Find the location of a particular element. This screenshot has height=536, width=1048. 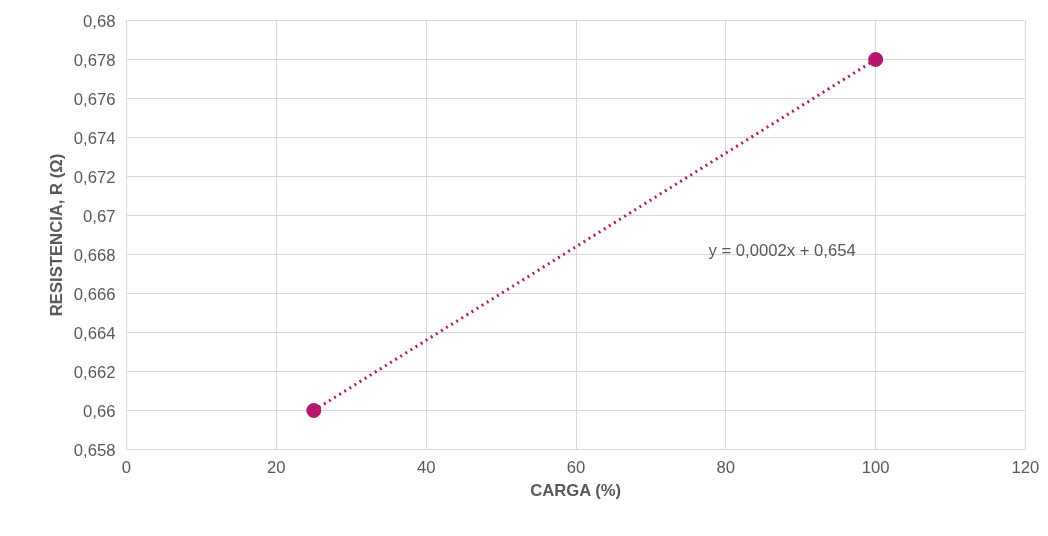

y-tick-label: 0,674 is located at coordinates (94, 138).